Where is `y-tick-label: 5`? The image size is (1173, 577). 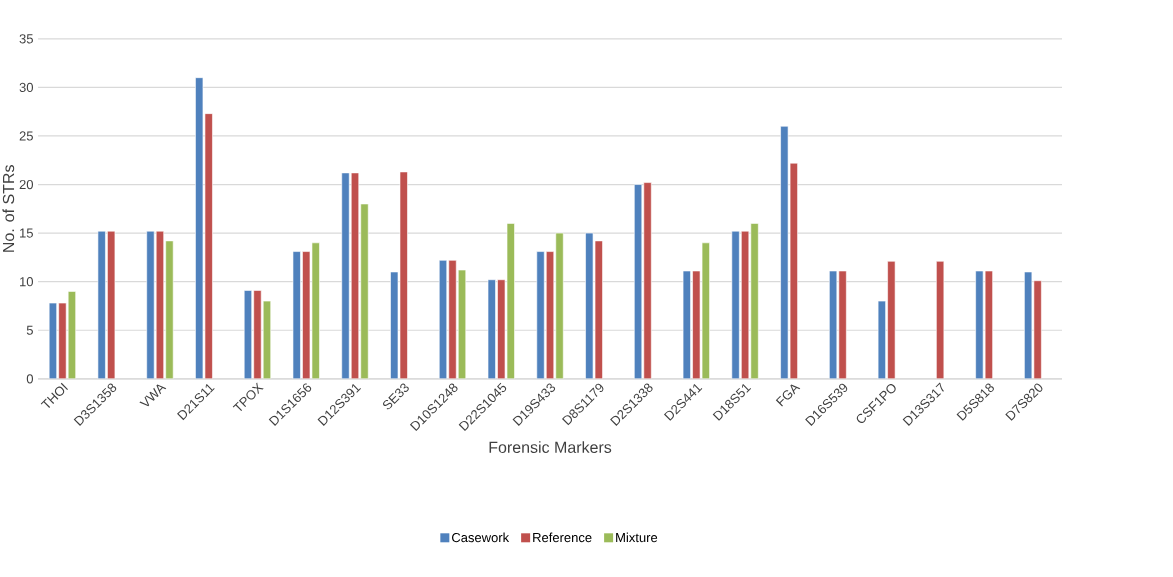 y-tick-label: 5 is located at coordinates (29, 330).